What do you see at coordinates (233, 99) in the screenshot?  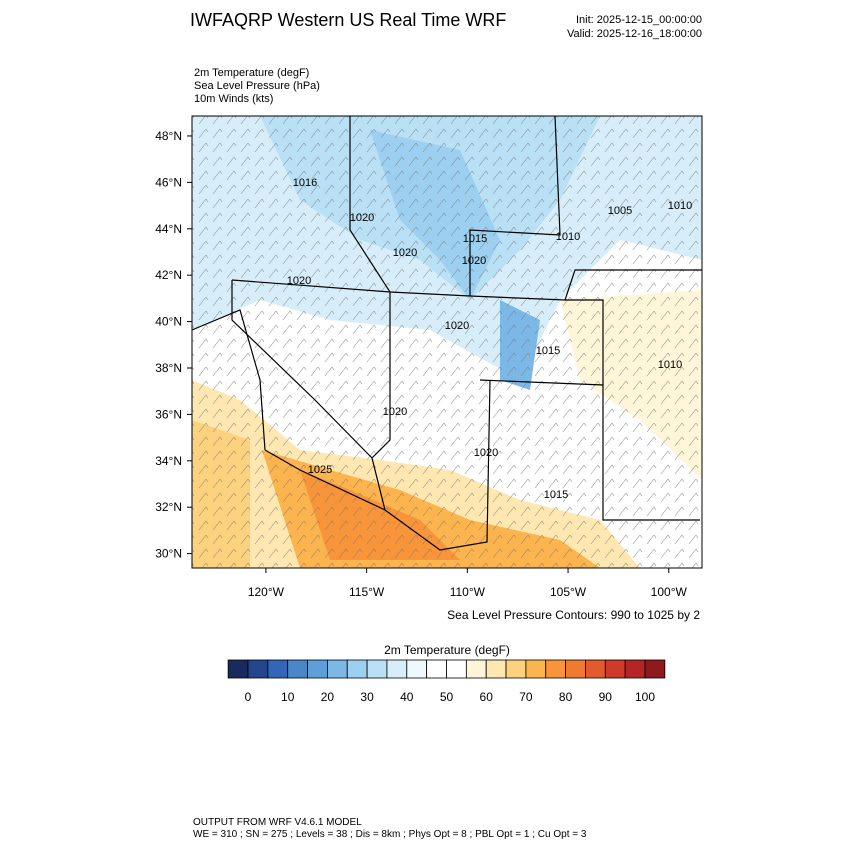 I see `field-label: 10m Winds (kts)` at bounding box center [233, 99].